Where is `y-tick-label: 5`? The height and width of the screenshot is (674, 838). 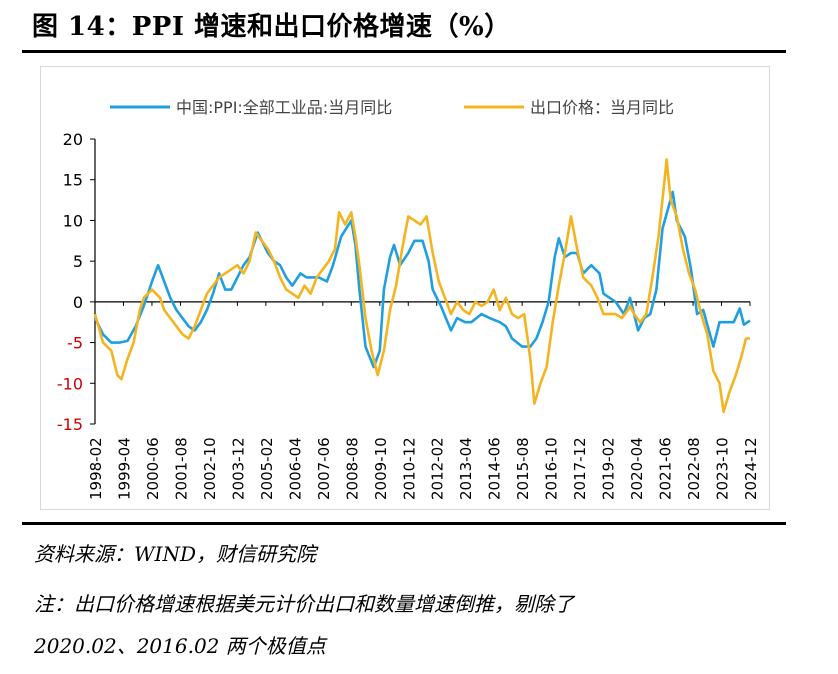
y-tick-label: 5 is located at coordinates (78, 261).